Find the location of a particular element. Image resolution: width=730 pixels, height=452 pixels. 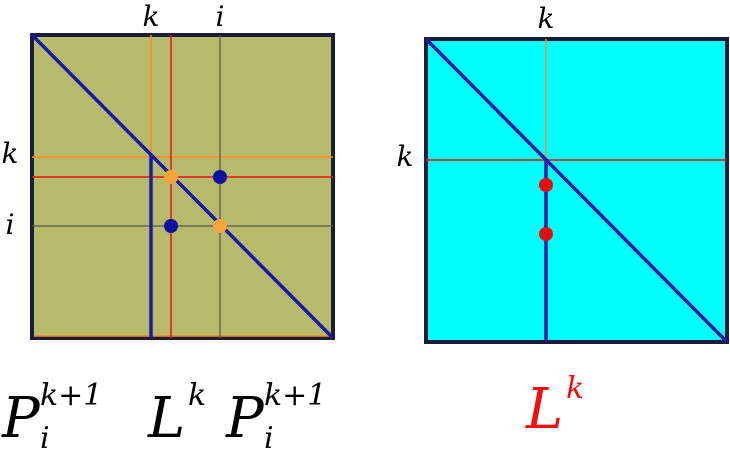

caption-p1-sup: k+1 is located at coordinates (71, 395).